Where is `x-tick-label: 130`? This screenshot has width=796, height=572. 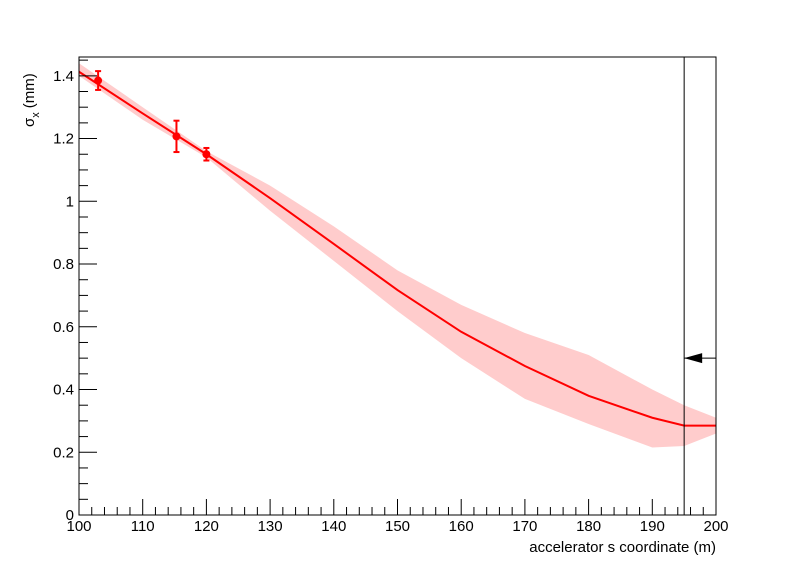 x-tick-label: 130 is located at coordinates (270, 526).